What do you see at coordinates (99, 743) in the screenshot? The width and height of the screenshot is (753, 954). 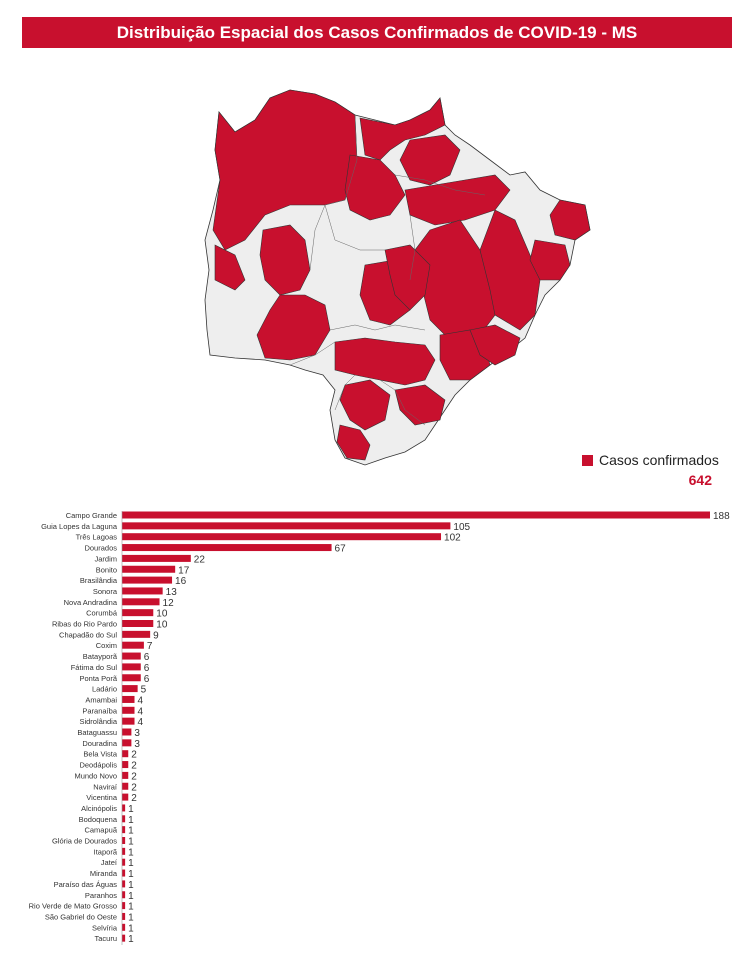 I see `category-label: Douradina` at bounding box center [99, 743].